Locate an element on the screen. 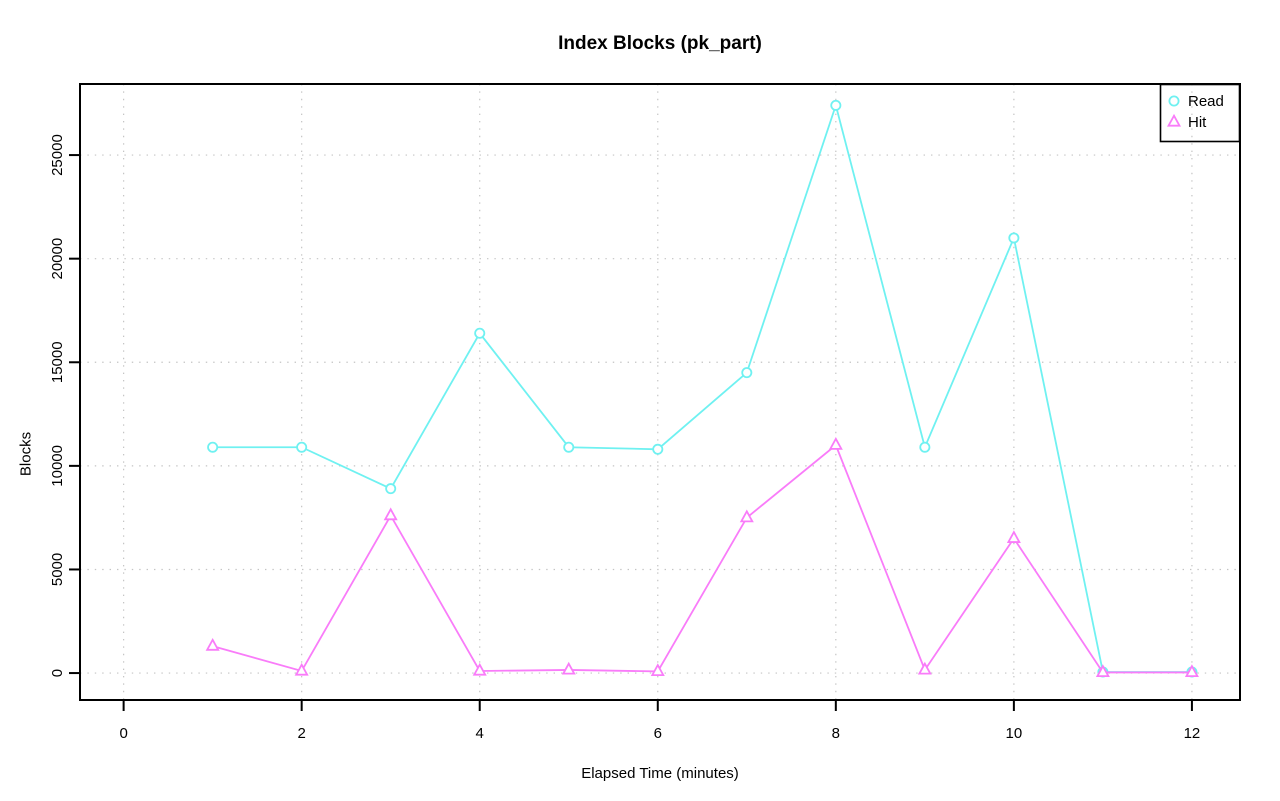 The height and width of the screenshot is (801, 1280). y-axis-title: Blocks is located at coordinates (26, 454).